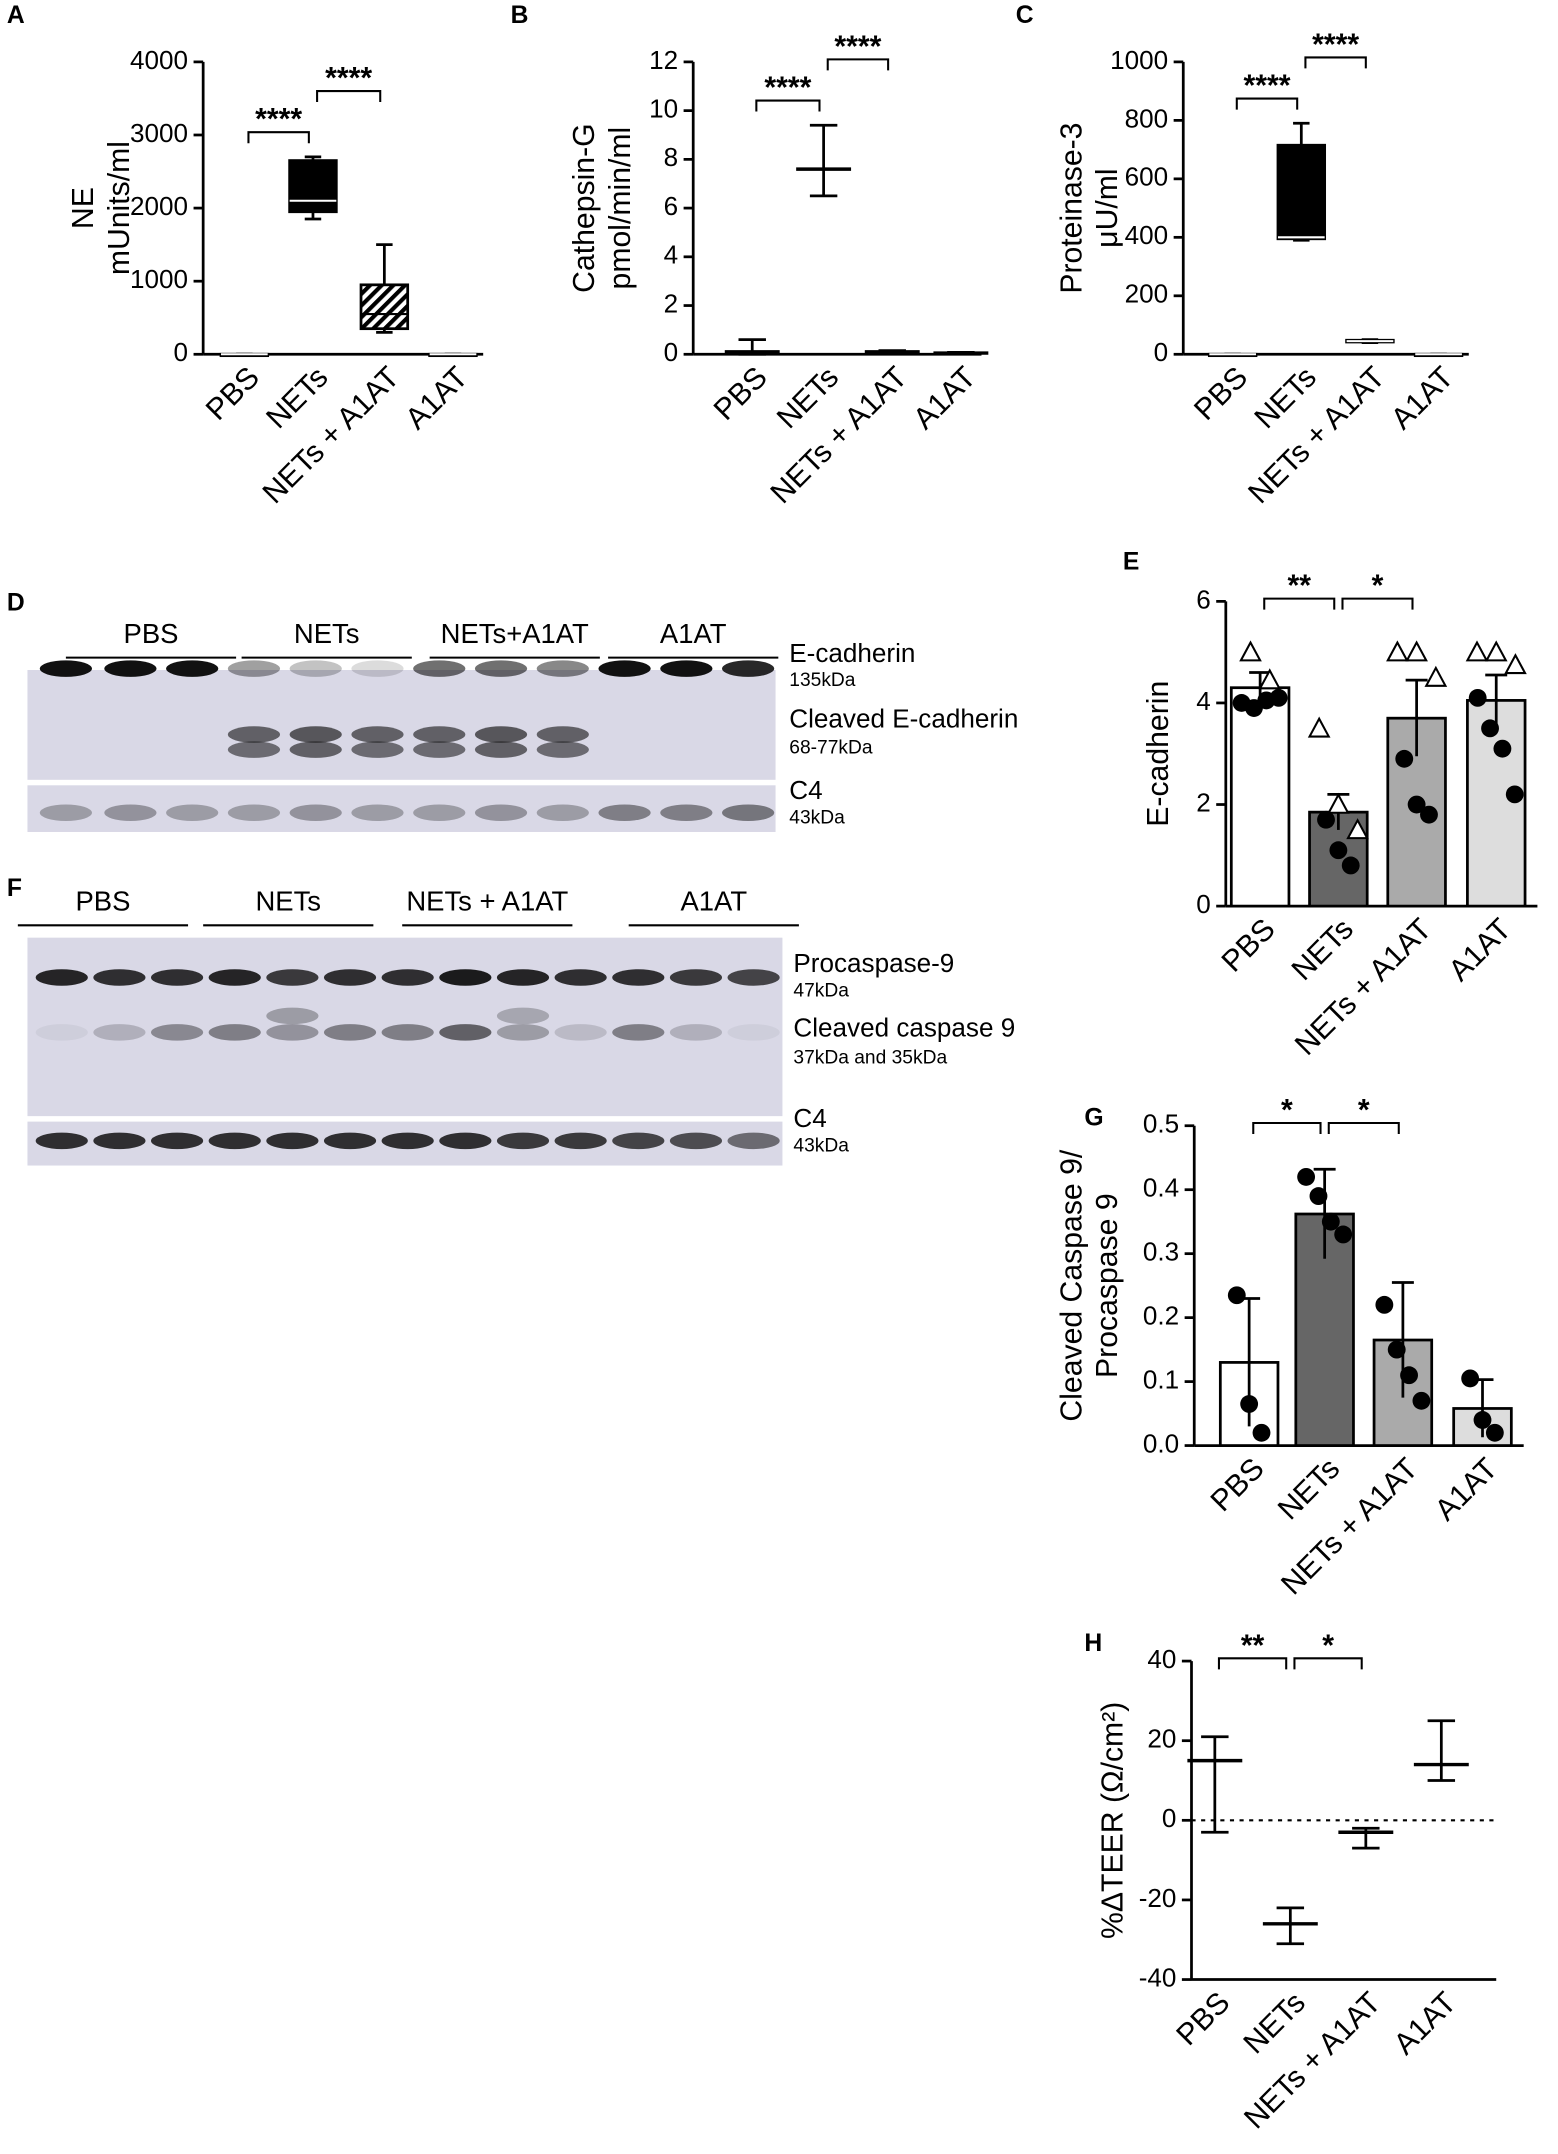  I want to click on blot-membrane, so click(401, 724).